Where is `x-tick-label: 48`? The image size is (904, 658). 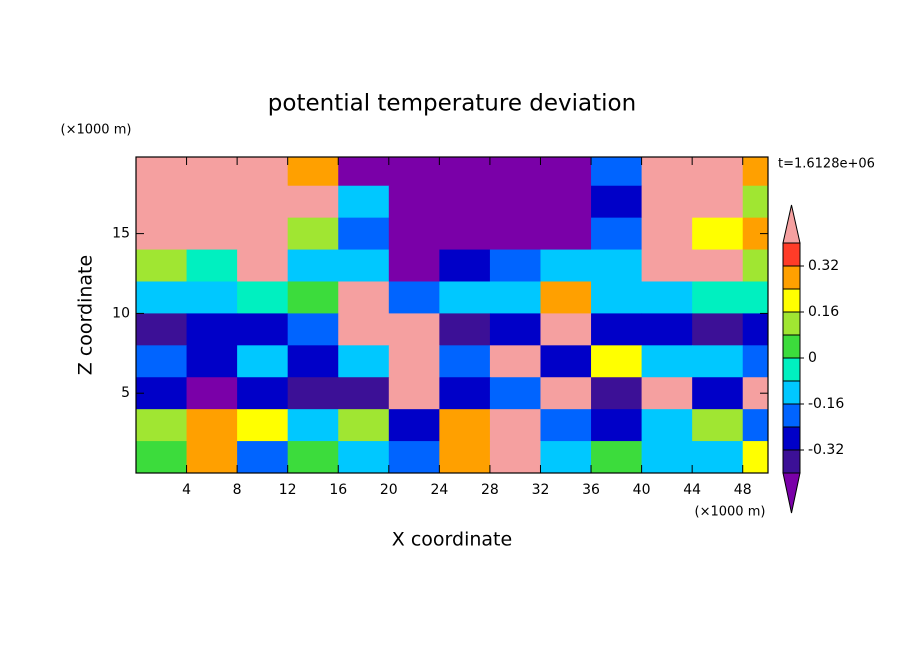 x-tick-label: 48 is located at coordinates (743, 490).